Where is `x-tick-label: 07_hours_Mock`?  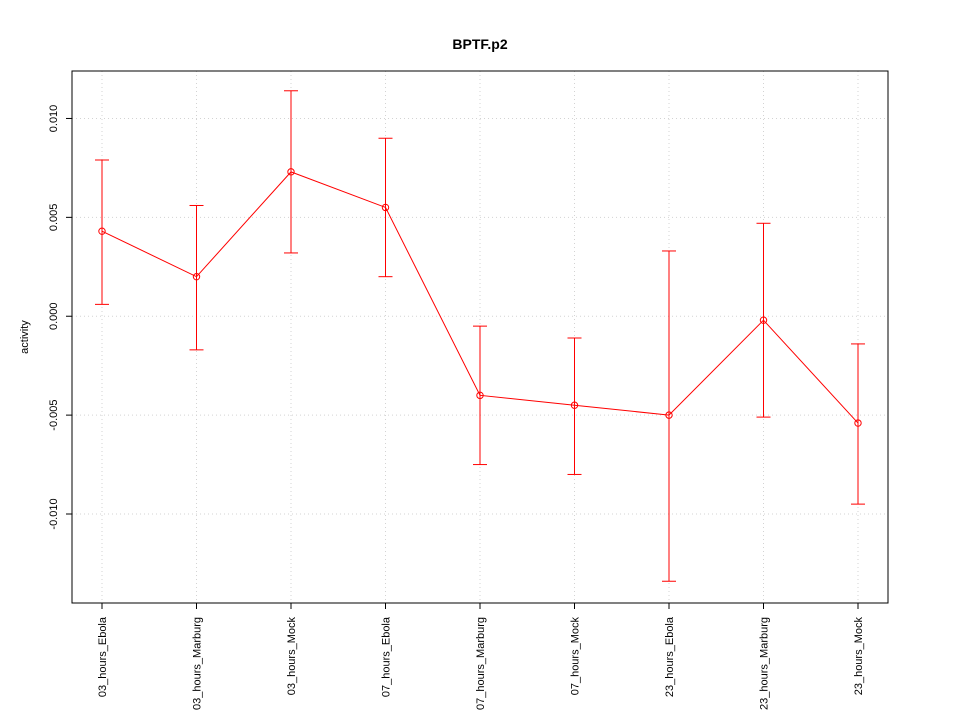
x-tick-label: 07_hours_Mock is located at coordinates (576, 656).